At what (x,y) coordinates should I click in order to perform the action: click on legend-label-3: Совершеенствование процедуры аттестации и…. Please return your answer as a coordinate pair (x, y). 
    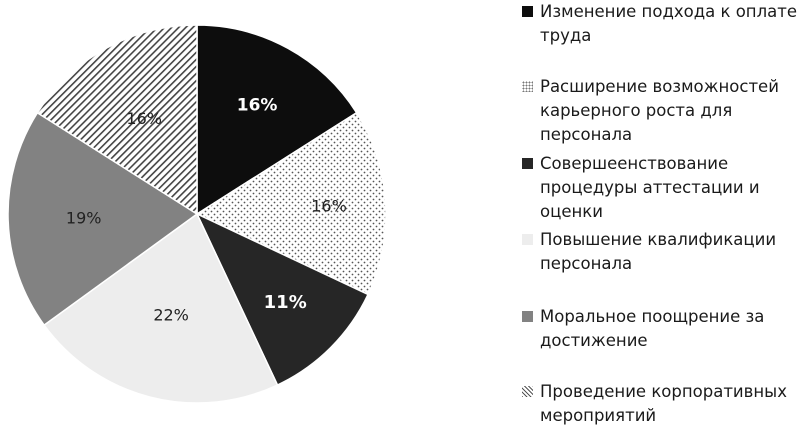
    Looking at the image, I should click on (650, 187).